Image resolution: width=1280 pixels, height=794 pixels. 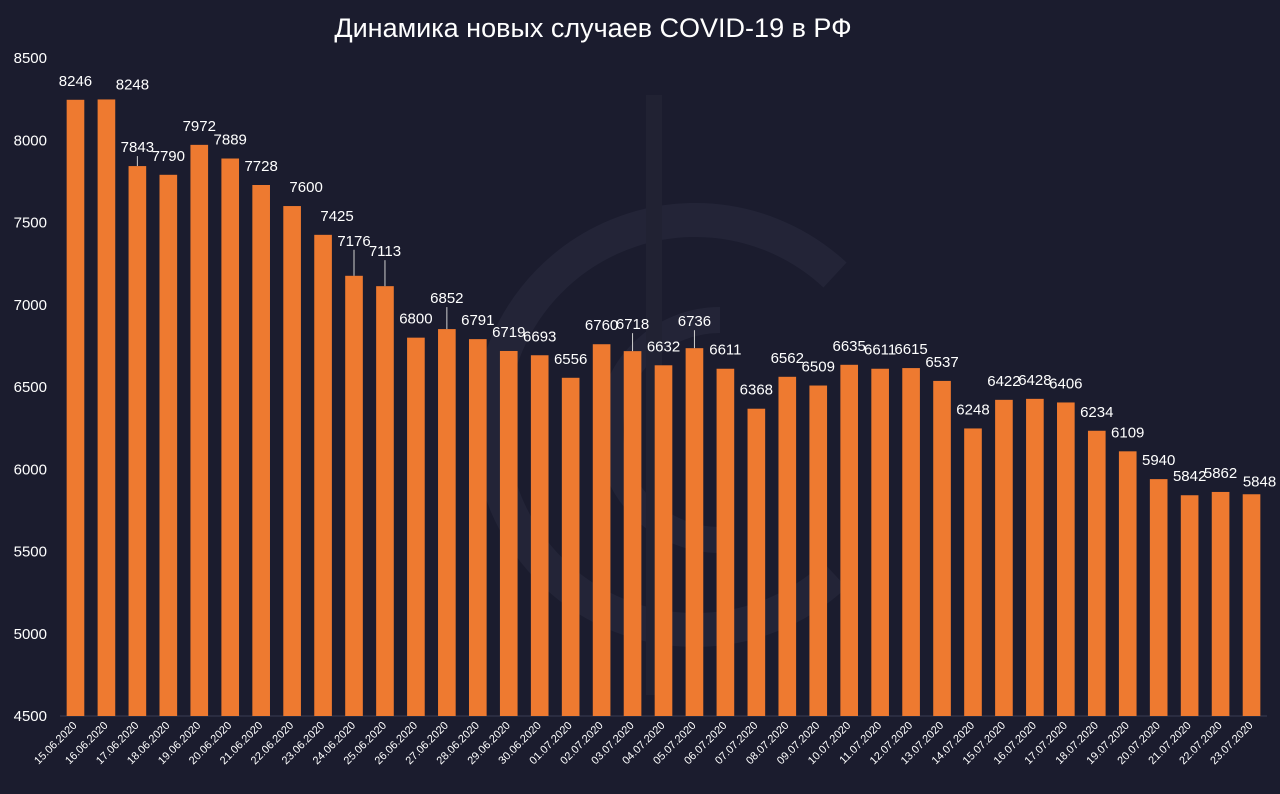 What do you see at coordinates (756, 390) in the screenshot?
I see `data-label: 6368` at bounding box center [756, 390].